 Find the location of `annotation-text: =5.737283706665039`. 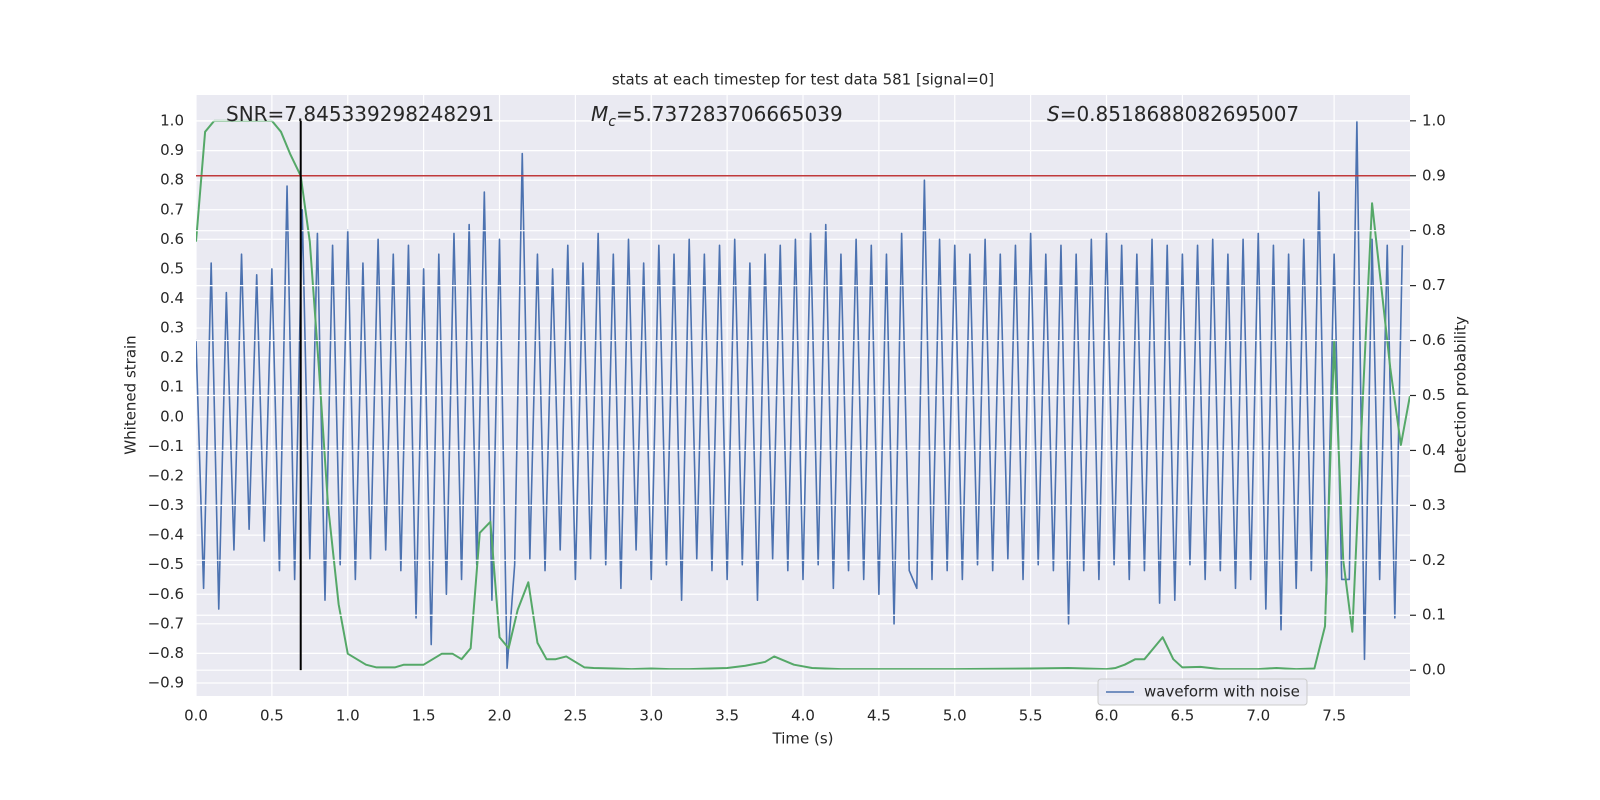

annotation-text: =5.737283706665039 is located at coordinates (729, 114).